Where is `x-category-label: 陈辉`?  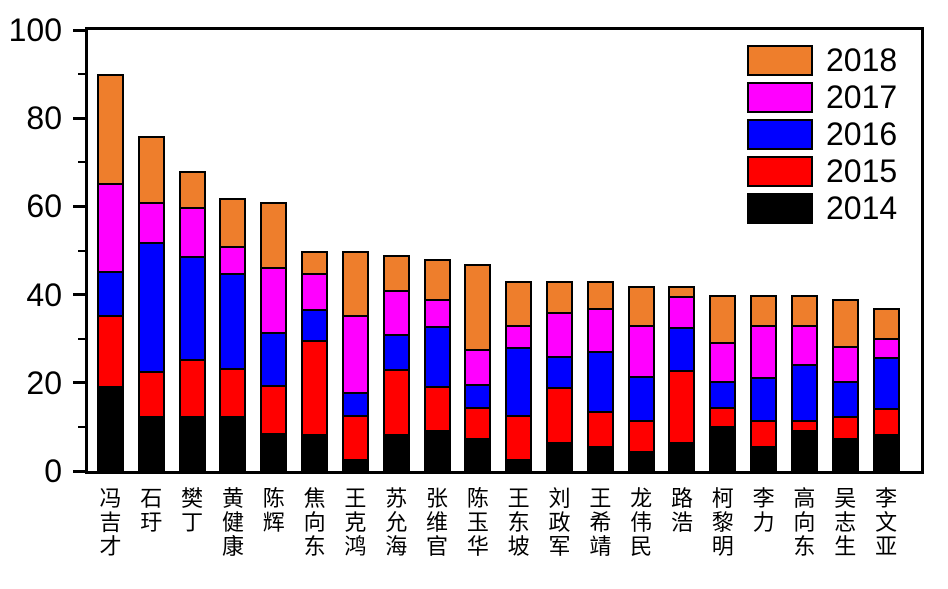 x-category-label: 陈辉 is located at coordinates (274, 511).